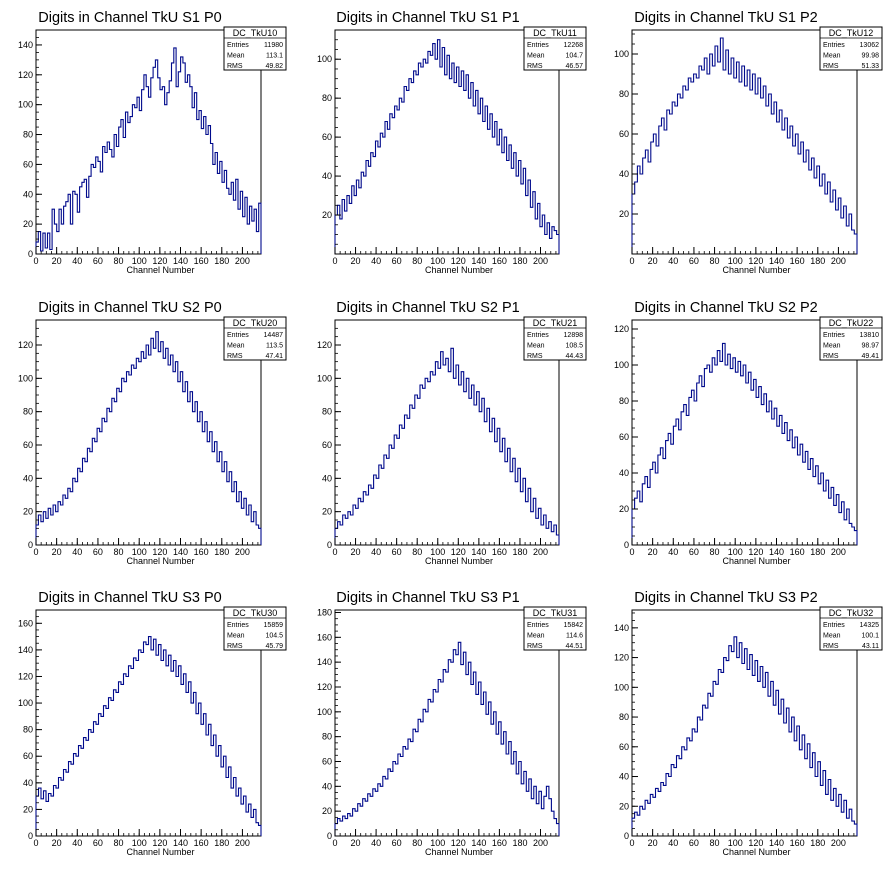 The width and height of the screenshot is (896, 874). I want to click on stats-name: DC_TkU11, so click(555, 33).